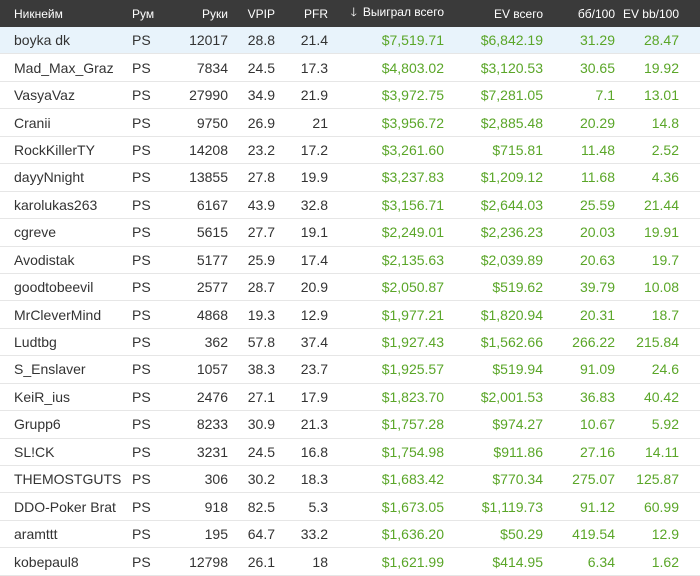  Describe the element at coordinates (37, 424) in the screenshot. I see `player-name: Grupp6` at that location.